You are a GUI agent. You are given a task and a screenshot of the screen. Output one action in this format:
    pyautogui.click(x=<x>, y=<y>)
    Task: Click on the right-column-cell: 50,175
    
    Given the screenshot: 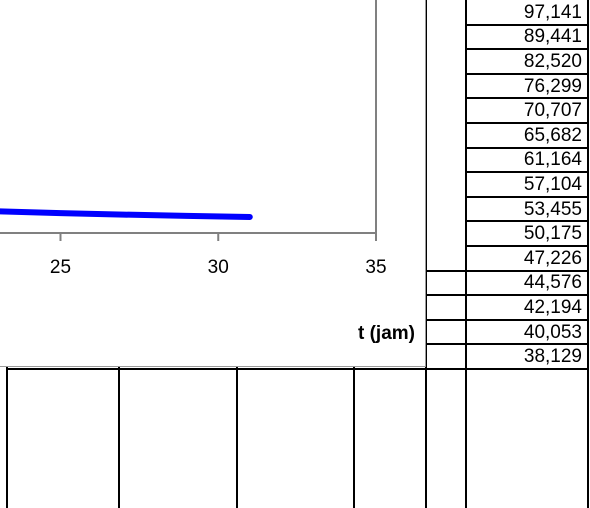 What is the action you would take?
    pyautogui.click(x=552, y=234)
    